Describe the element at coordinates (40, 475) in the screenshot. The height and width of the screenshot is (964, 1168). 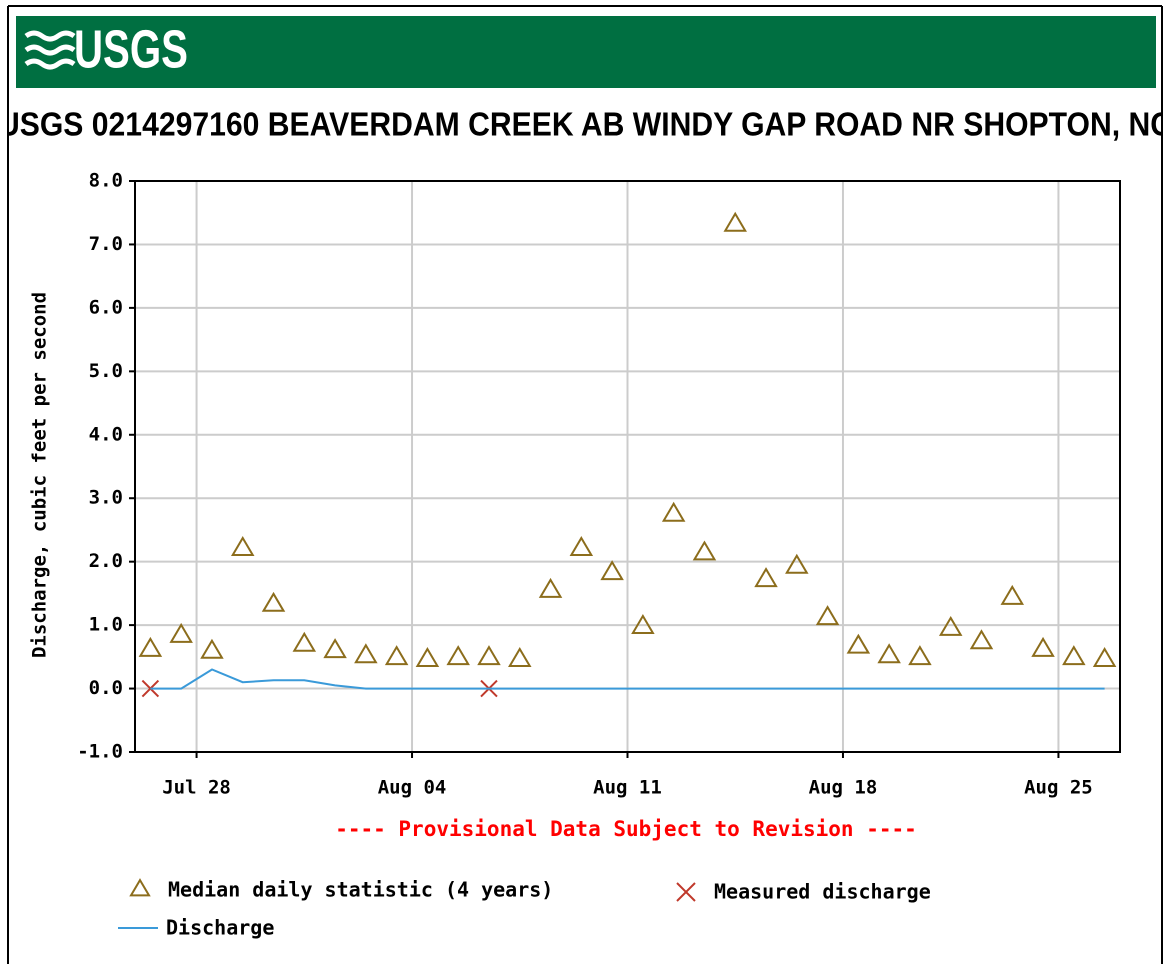
I see `y-axis-label: Discharge, cubic feet per second` at that location.